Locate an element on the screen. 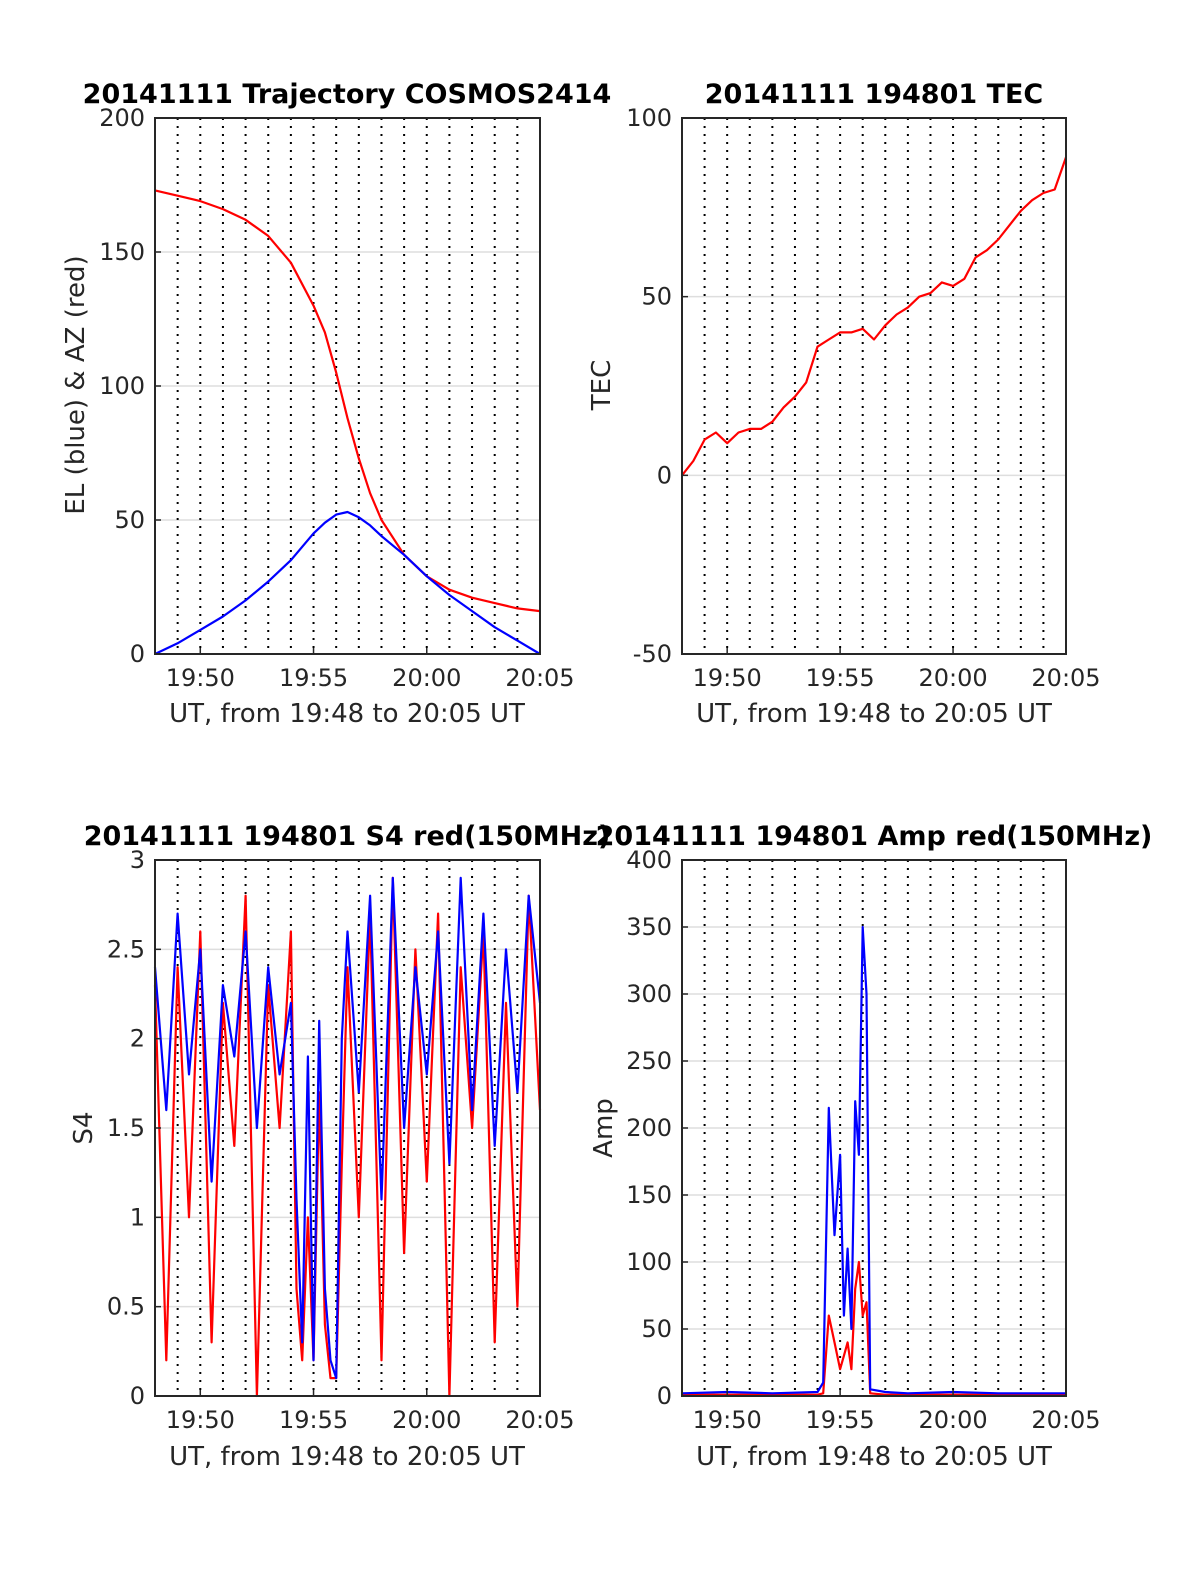  s4-y-tick-label: 0 is located at coordinates (137, 1396).